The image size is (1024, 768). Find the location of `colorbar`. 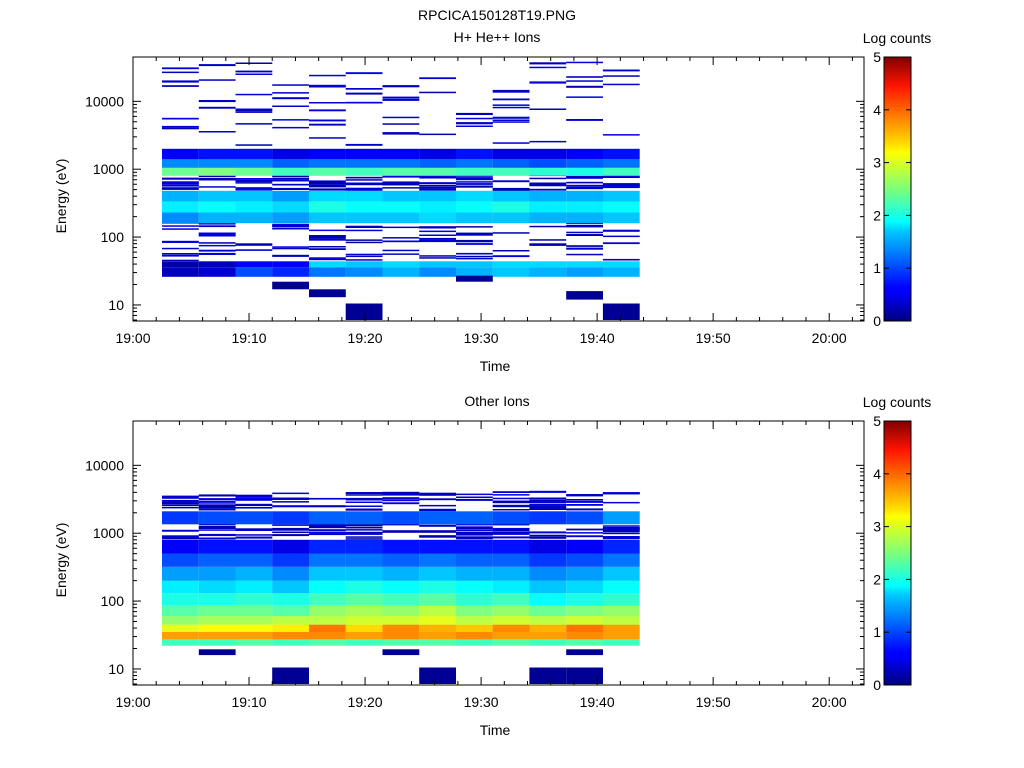

colorbar is located at coordinates (897, 189).